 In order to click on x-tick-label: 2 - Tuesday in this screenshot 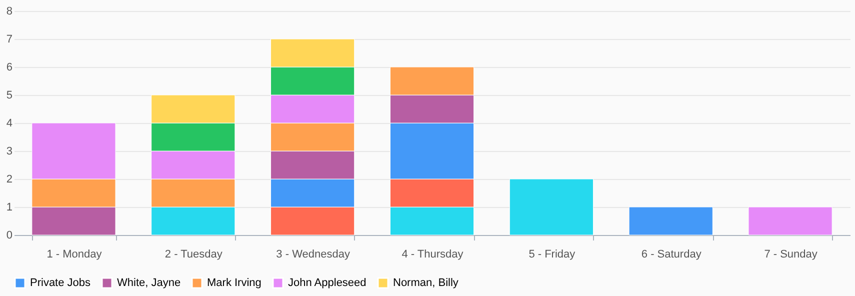, I will do `click(193, 254)`.